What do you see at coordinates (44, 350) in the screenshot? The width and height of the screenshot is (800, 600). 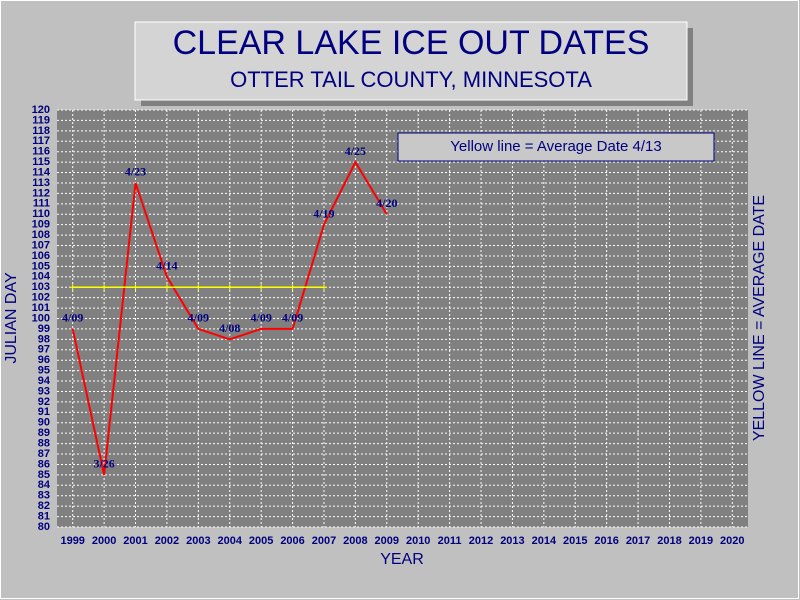 I see `y-tick-label: 97` at bounding box center [44, 350].